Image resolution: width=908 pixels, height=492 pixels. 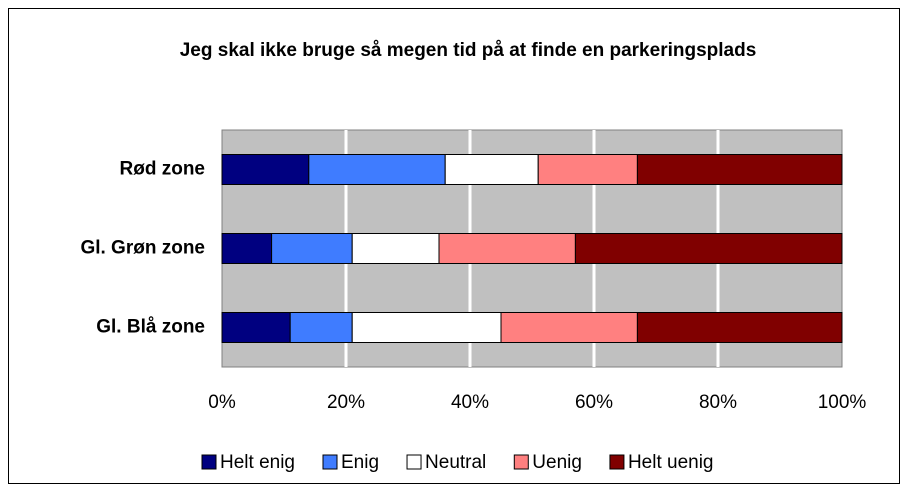 I want to click on legend-label: Enig, so click(x=360, y=462).